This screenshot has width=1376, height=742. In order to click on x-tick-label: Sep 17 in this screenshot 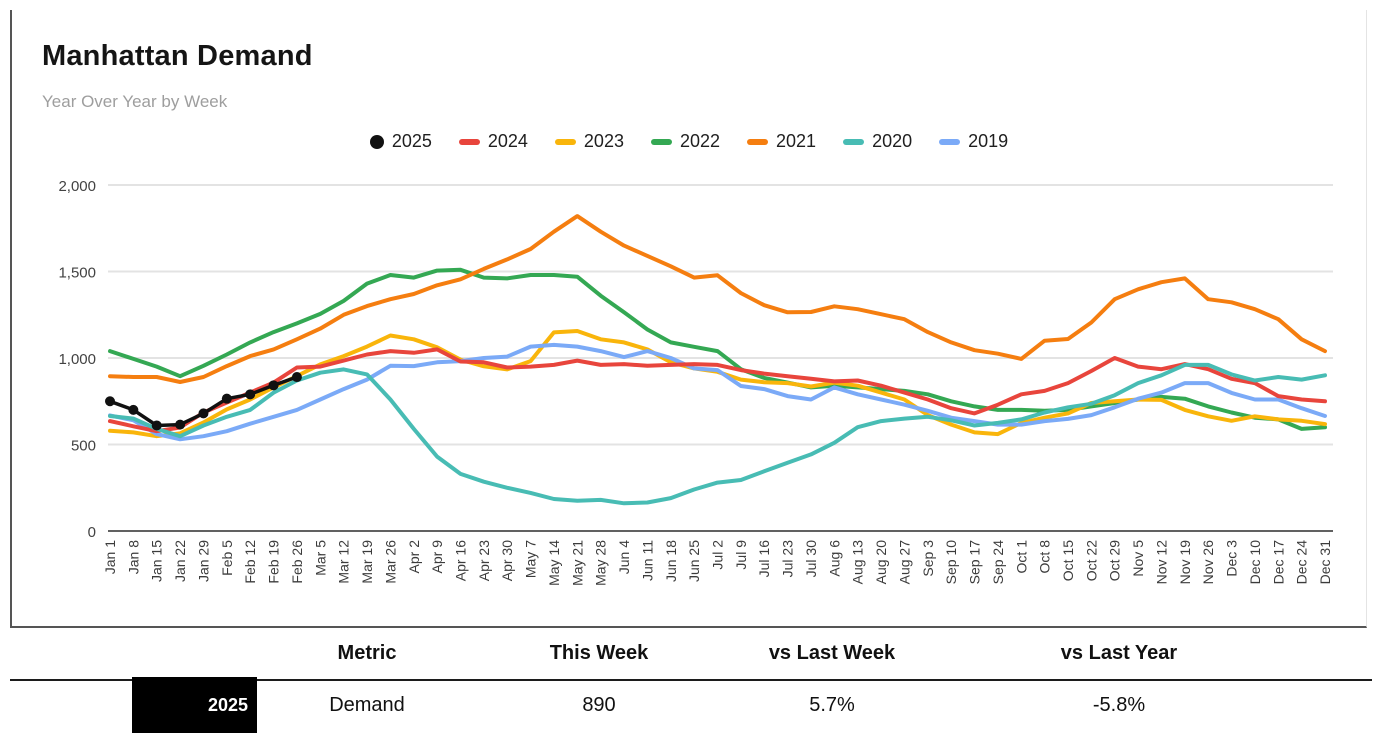, I will do `click(975, 562)`.